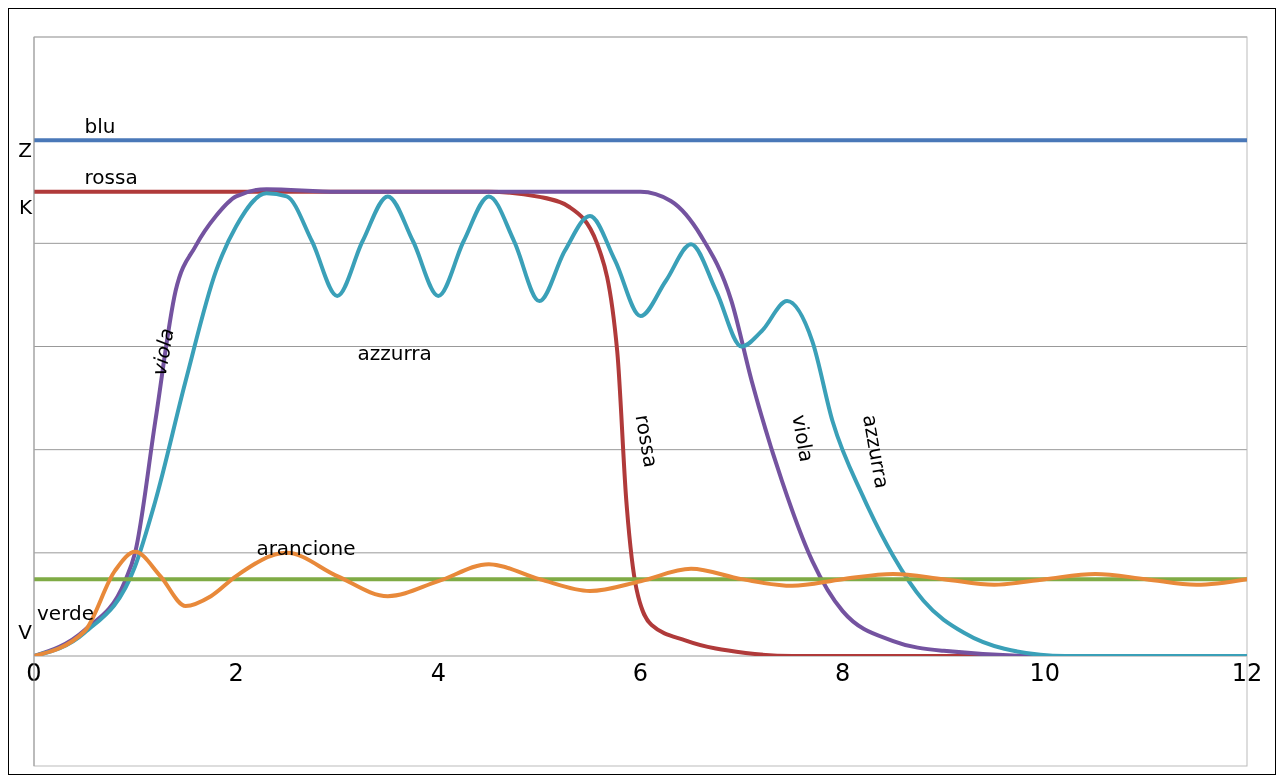  Describe the element at coordinates (111, 177) in the screenshot. I see `series-label: rossa` at that location.